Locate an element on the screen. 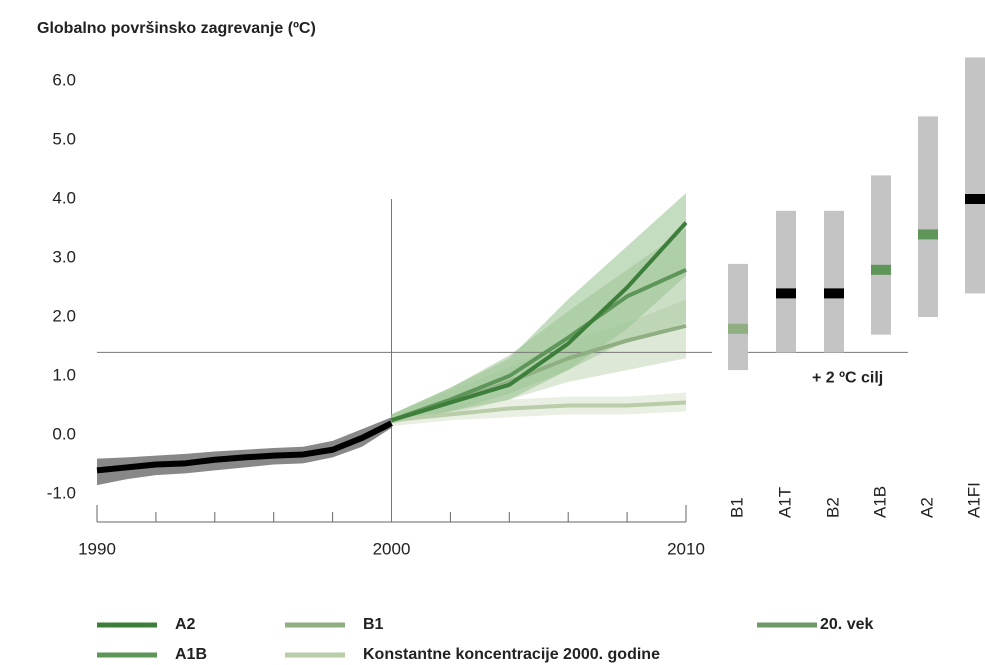 This screenshot has height=665, width=985. scenario-label: A2 is located at coordinates (926, 507).